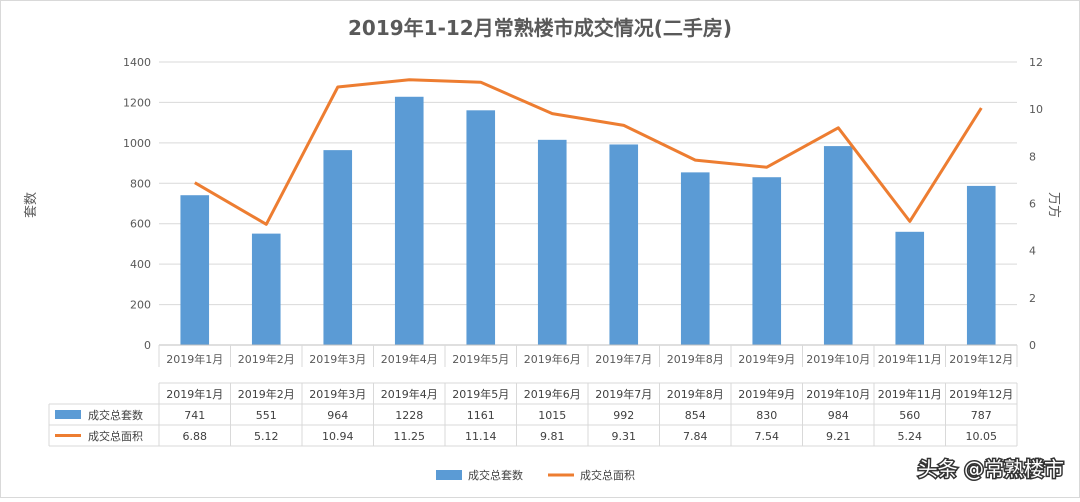 The height and width of the screenshot is (502, 1080). Describe the element at coordinates (266, 359) in the screenshot. I see `x-tick-label: 2019年2月` at that location.